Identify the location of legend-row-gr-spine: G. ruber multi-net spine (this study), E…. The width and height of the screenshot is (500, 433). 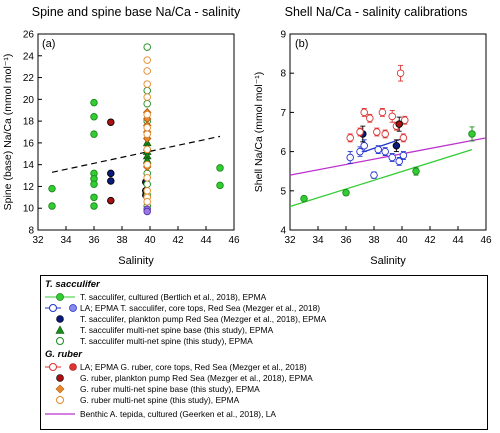
(141, 400).